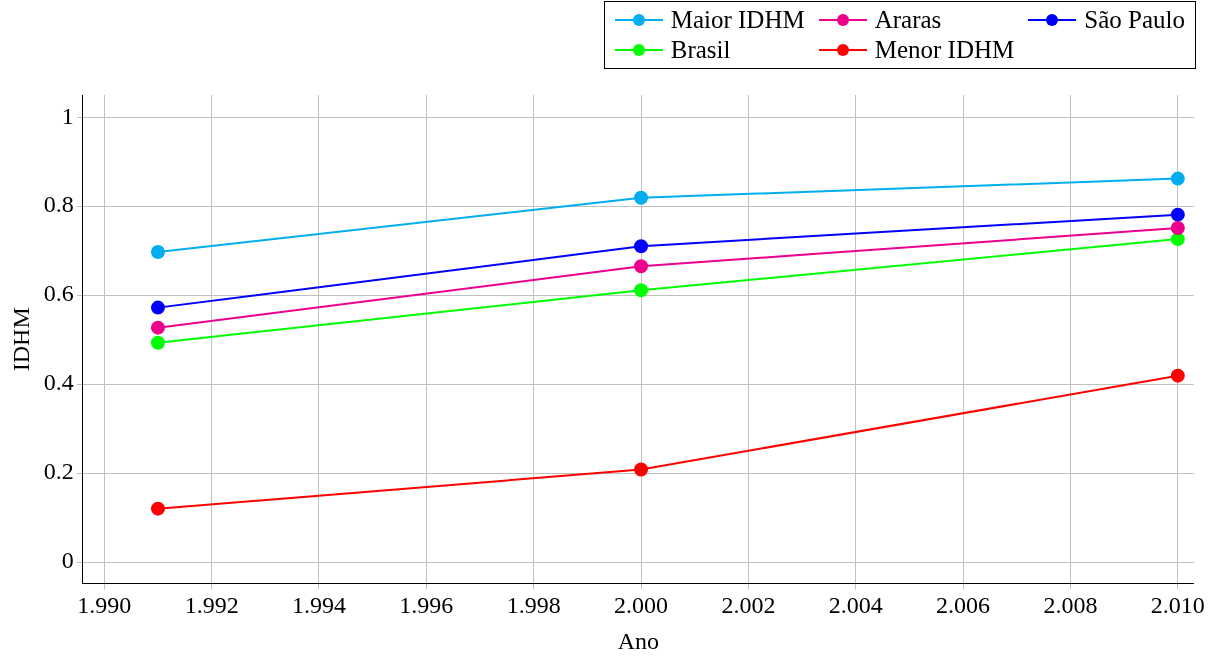  What do you see at coordinates (855, 605) in the screenshot?
I see `x-tick-label: 2.004` at bounding box center [855, 605].